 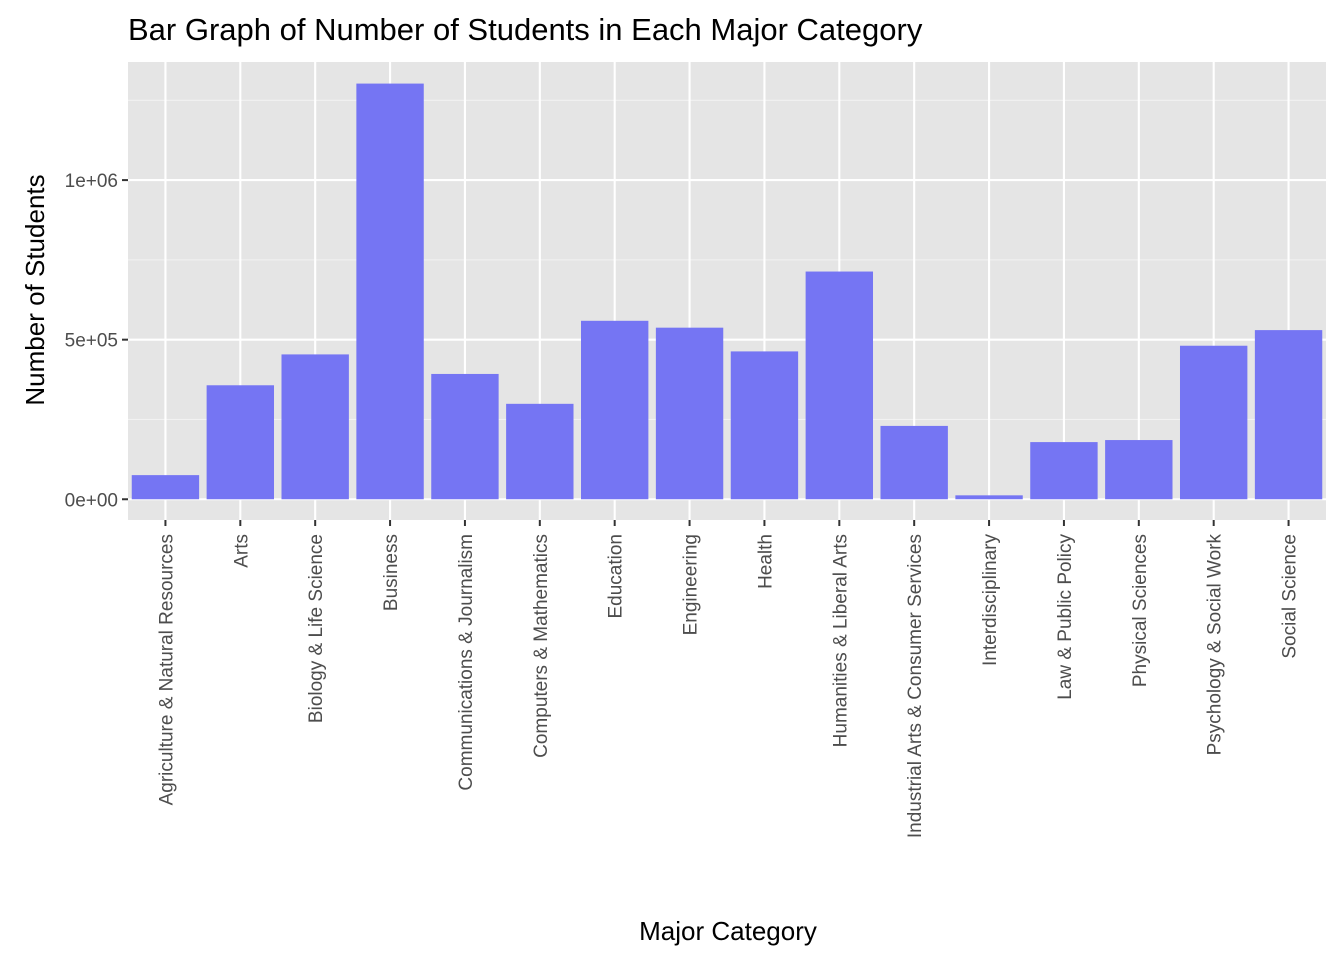 What do you see at coordinates (1215, 645) in the screenshot?
I see `x-tick-label: Psychology & Social Work` at bounding box center [1215, 645].